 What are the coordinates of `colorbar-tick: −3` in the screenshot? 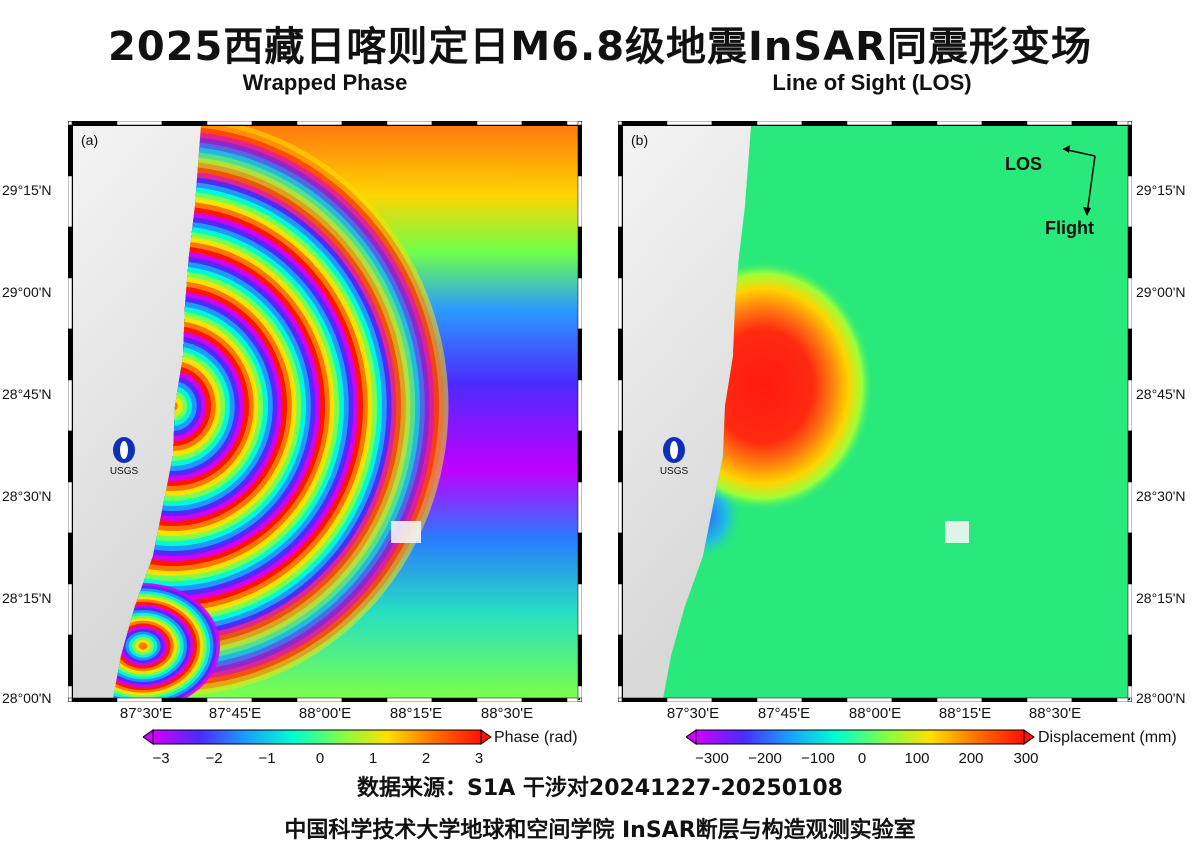 It's located at (161, 758).